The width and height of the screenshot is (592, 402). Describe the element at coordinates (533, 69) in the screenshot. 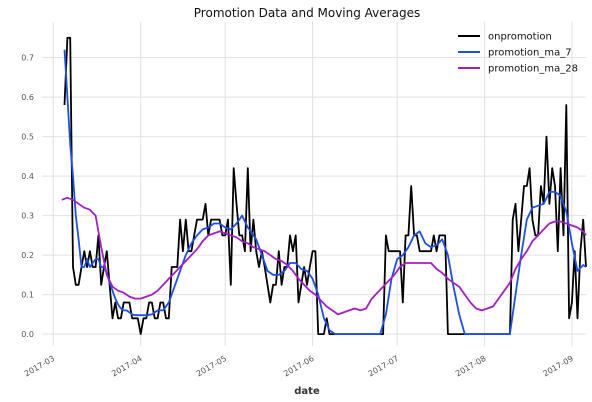

I see `legend-label: promotion_ma_28` at that location.